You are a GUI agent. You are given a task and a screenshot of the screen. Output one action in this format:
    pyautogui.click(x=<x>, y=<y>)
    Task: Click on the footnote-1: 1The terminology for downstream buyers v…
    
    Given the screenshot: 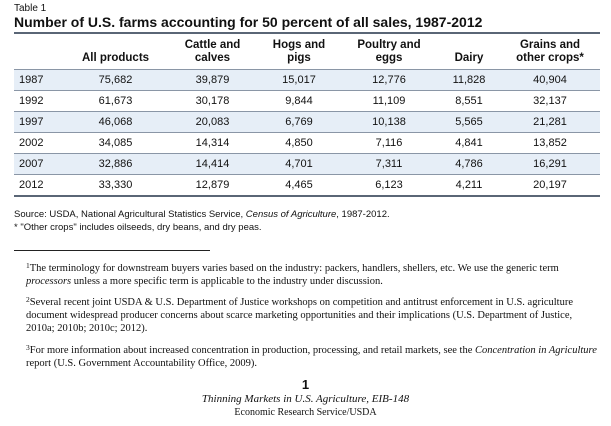 What is the action you would take?
    pyautogui.click(x=292, y=274)
    